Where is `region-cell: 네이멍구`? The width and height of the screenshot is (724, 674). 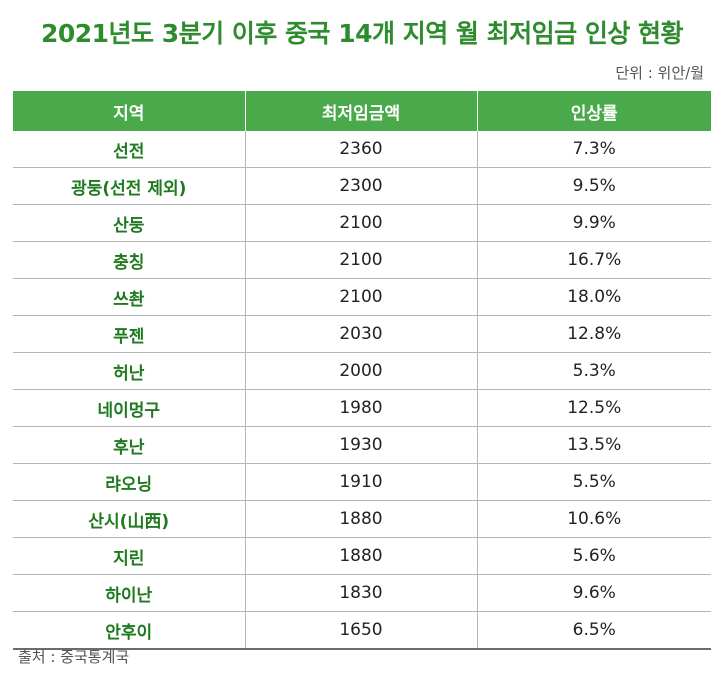
region-cell: 네이멍구 is located at coordinates (129, 408).